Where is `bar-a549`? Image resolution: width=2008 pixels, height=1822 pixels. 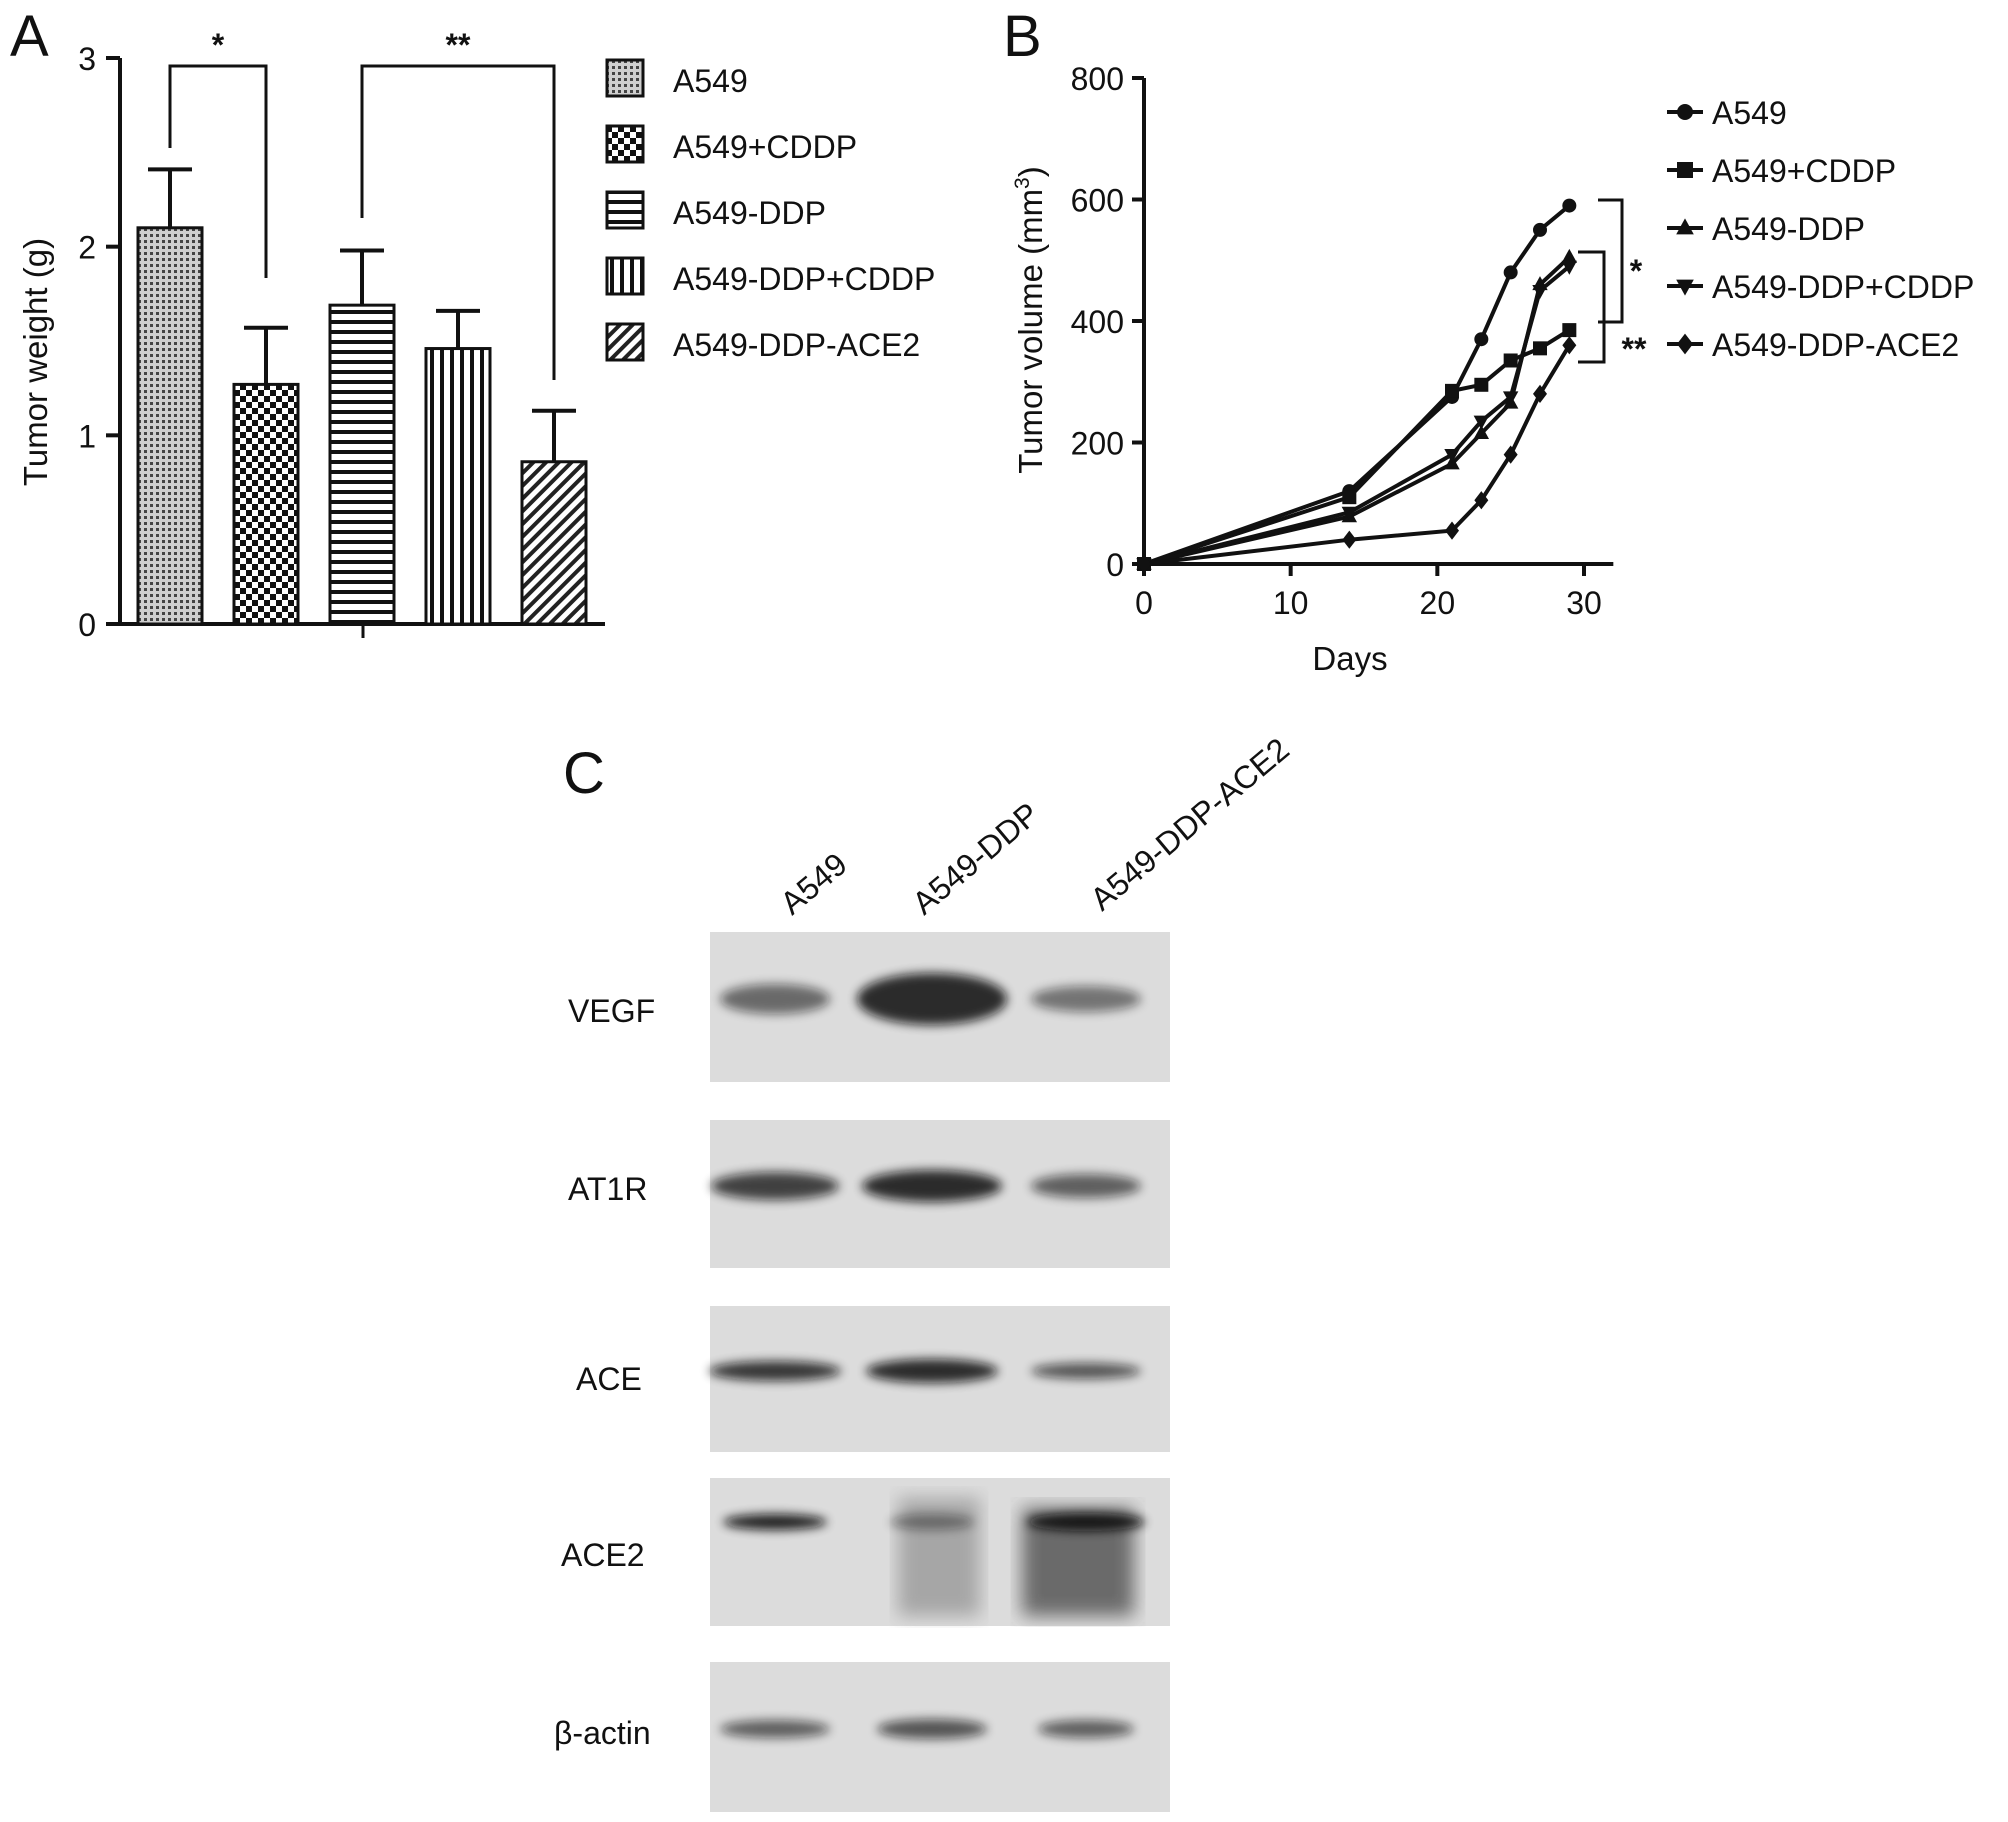 bar-a549 is located at coordinates (170, 426).